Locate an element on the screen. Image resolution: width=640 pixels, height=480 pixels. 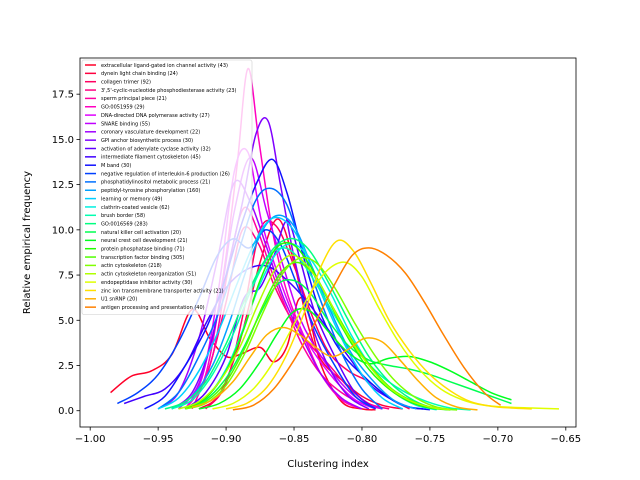
y-tick-label: 17.5 is located at coordinates (63, 95).